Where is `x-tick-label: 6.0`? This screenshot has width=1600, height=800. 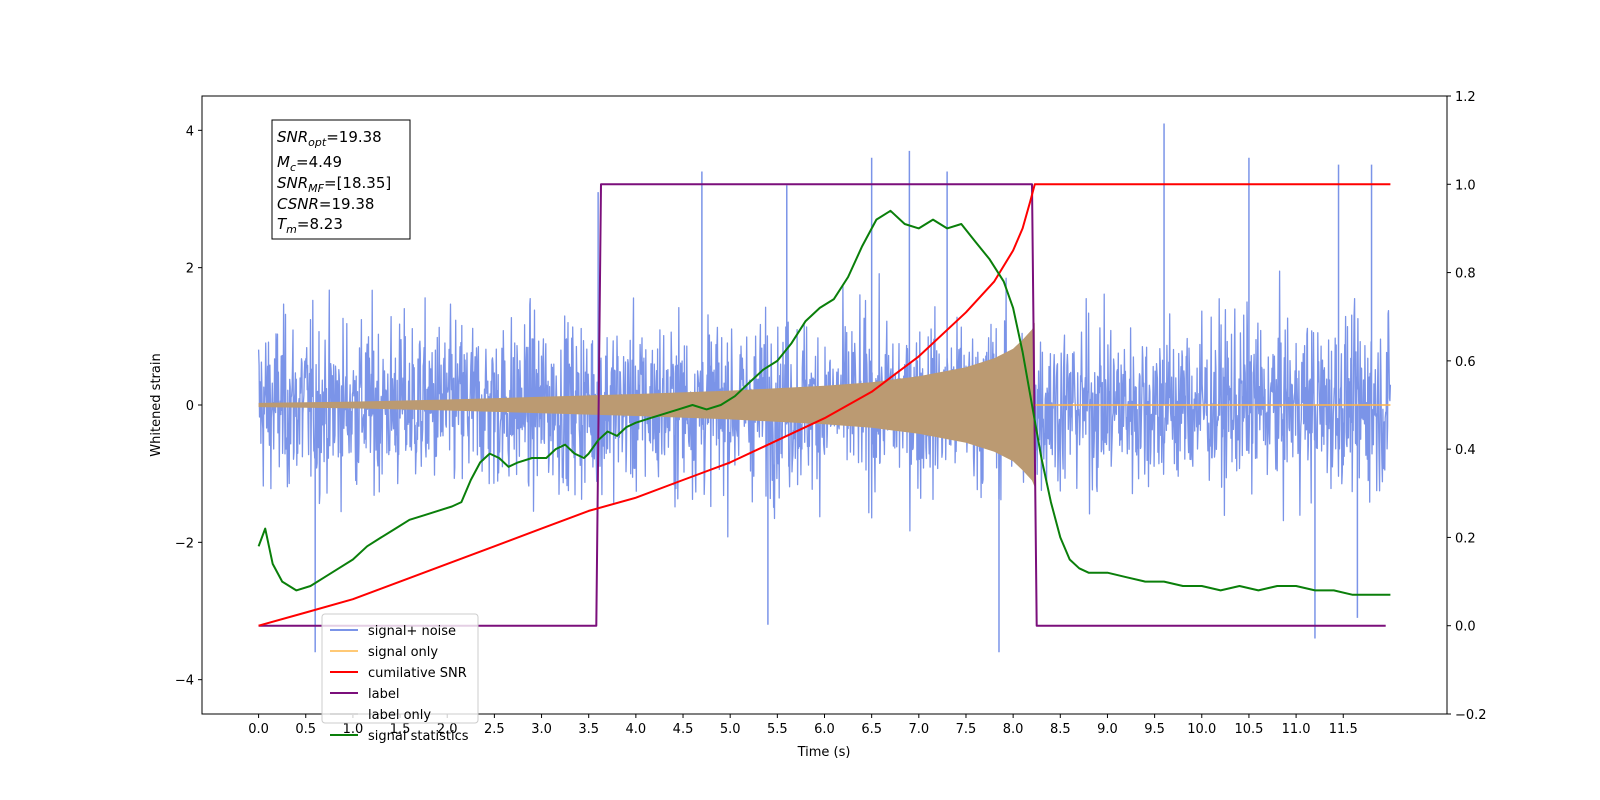 x-tick-label: 6.0 is located at coordinates (824, 729).